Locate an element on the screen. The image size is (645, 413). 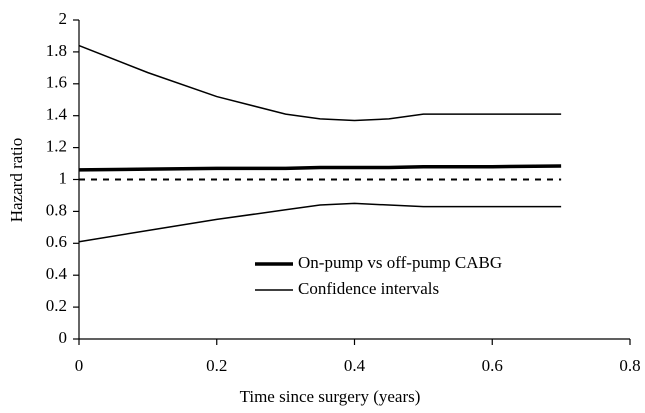
y-tick-label: 0.6 is located at coordinates (56, 241).